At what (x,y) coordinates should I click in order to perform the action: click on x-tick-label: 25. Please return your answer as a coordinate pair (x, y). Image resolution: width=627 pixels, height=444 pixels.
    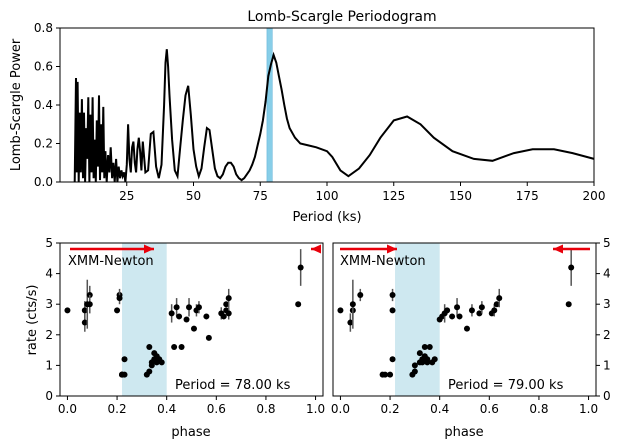
    Looking at the image, I should click on (126, 196).